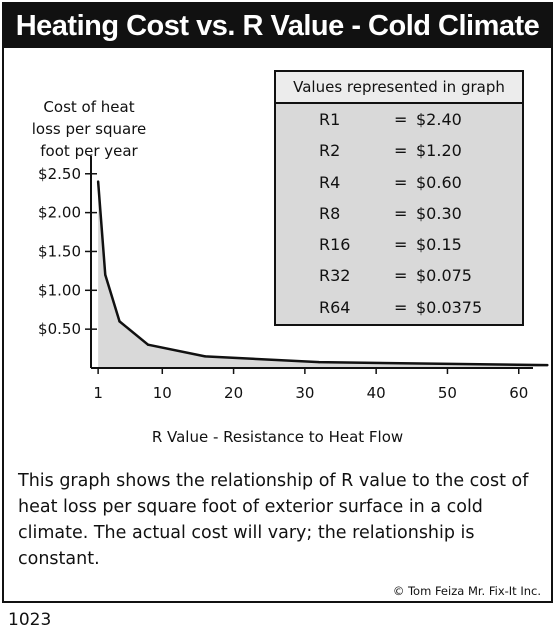 The image size is (558, 633). What do you see at coordinates (98, 393) in the screenshot?
I see `x-tick-label: 1` at bounding box center [98, 393].